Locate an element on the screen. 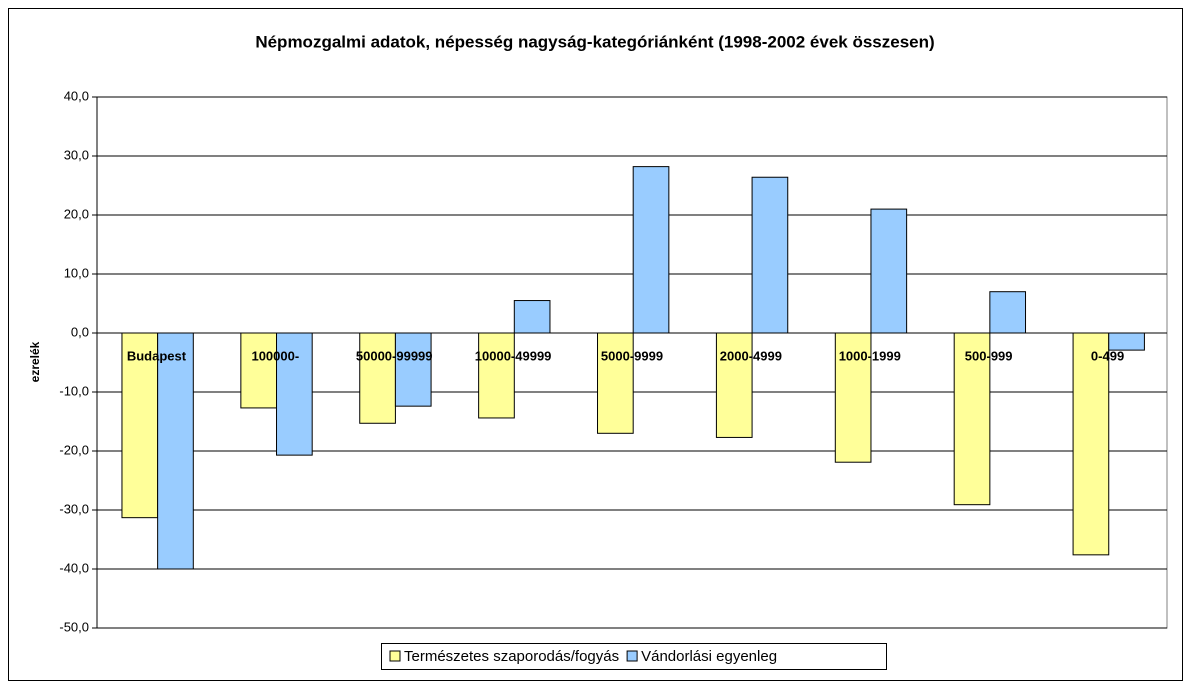  x-tick-label: Budapest is located at coordinates (157, 355).